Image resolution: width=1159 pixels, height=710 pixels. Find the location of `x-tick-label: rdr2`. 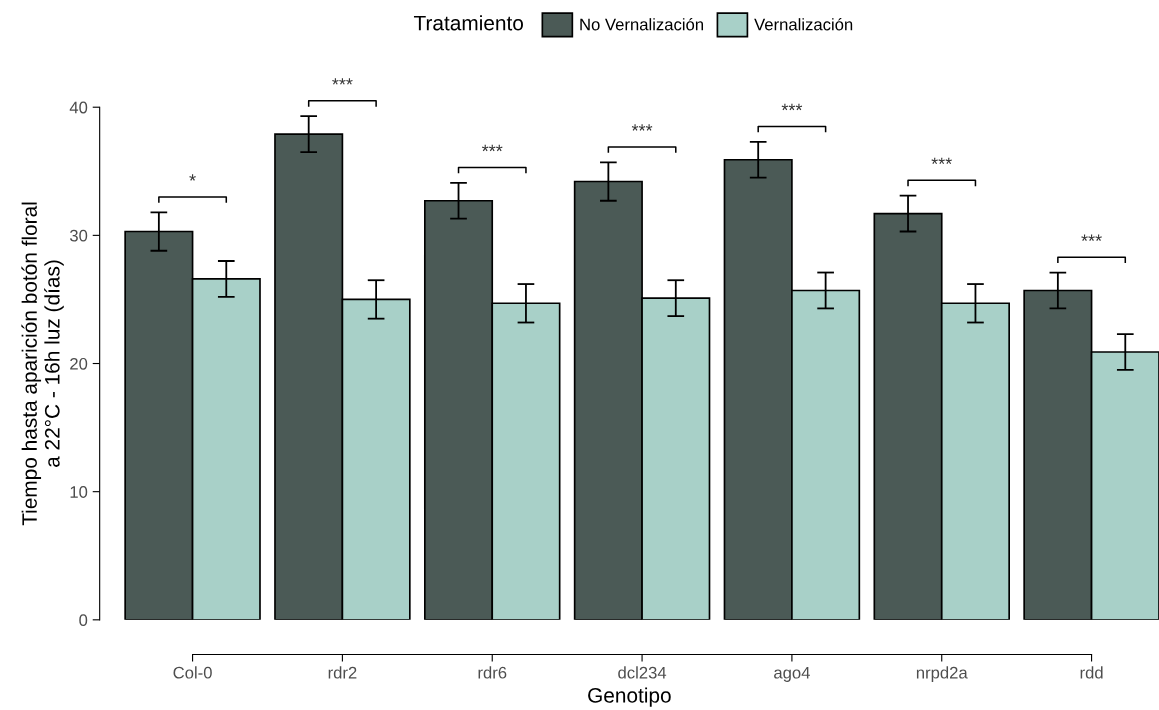

x-tick-label: rdr2 is located at coordinates (342, 672).